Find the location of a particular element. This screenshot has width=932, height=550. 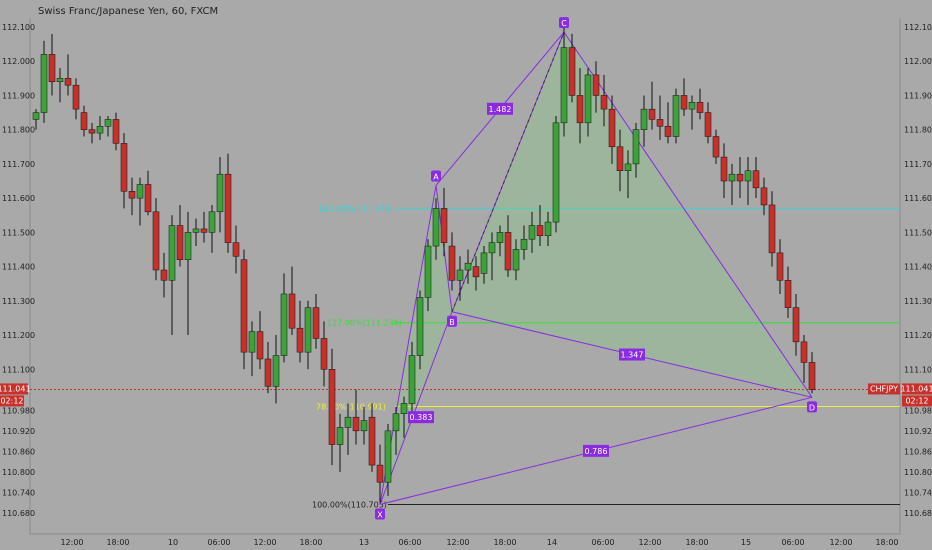

current-price-right-box is located at coordinates (917, 389).